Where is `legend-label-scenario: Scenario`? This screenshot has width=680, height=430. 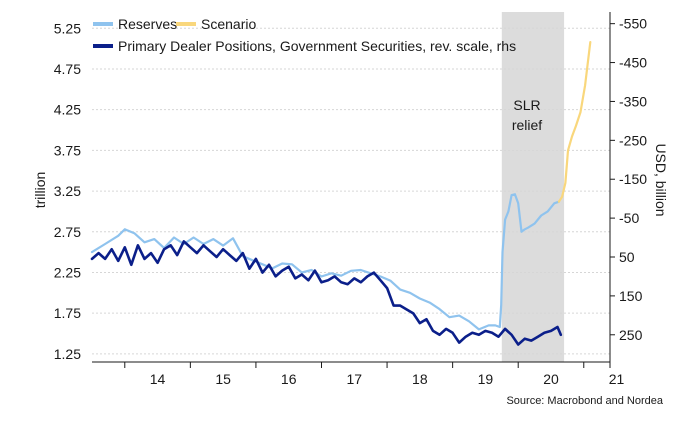
legend-label-scenario: Scenario is located at coordinates (228, 24).